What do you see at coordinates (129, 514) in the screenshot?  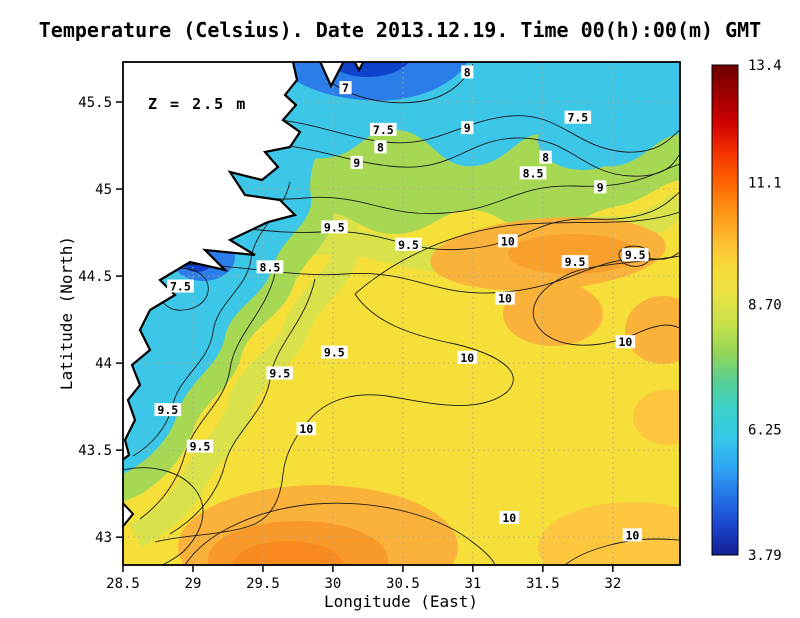 I see `land-sliver` at bounding box center [129, 514].